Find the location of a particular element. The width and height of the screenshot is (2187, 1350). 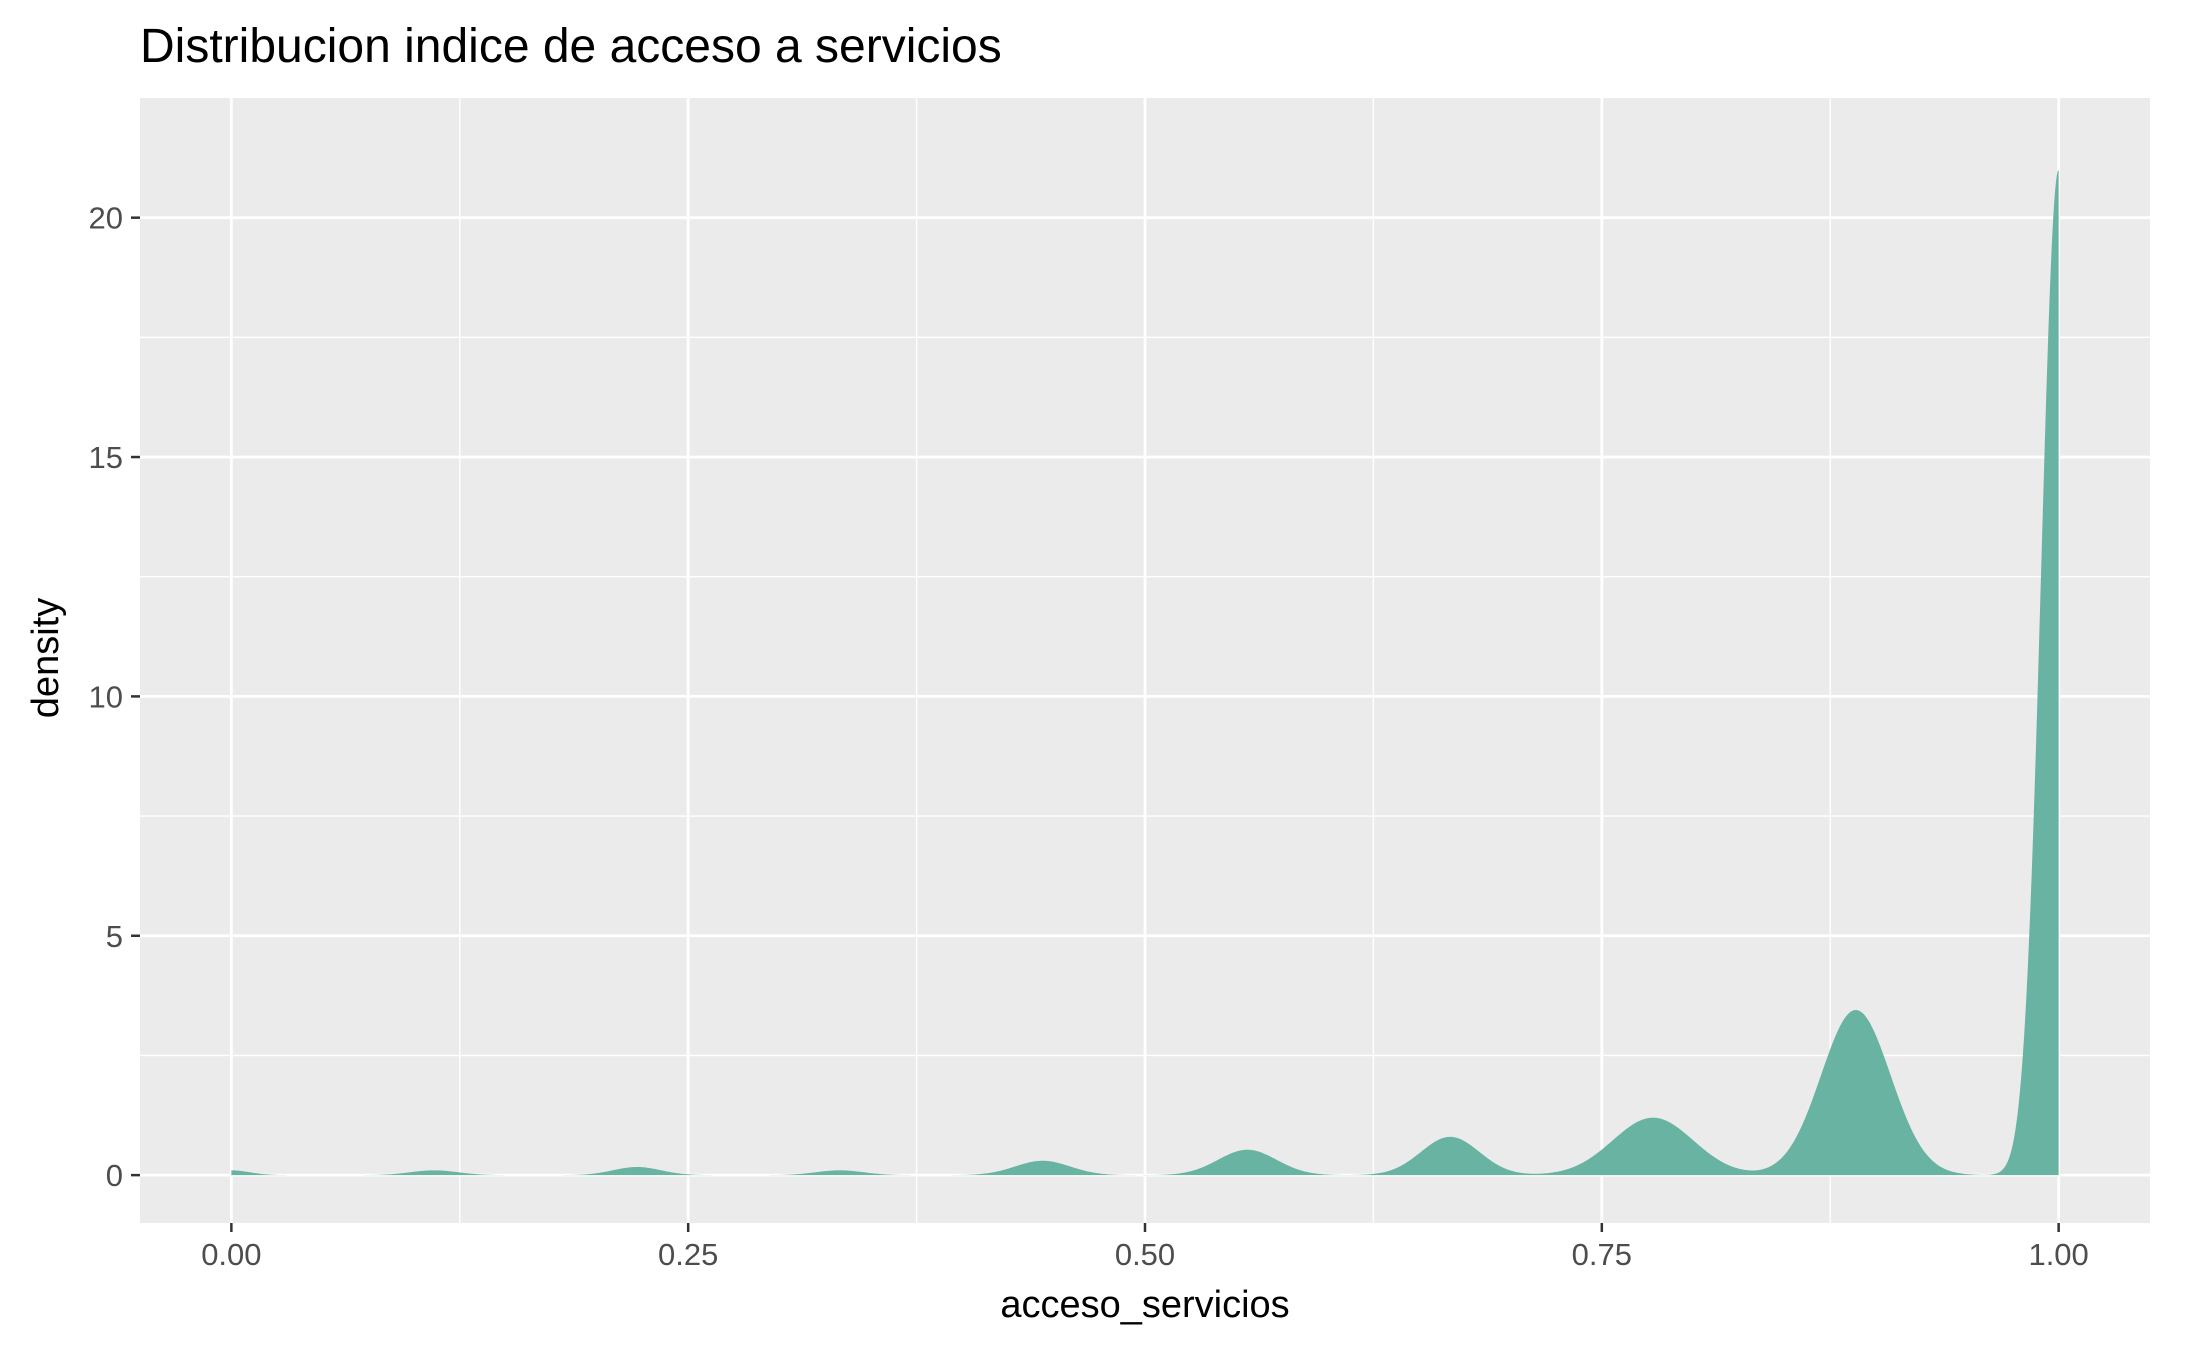

x-tick-label: 1.00 is located at coordinates (2058, 1254).